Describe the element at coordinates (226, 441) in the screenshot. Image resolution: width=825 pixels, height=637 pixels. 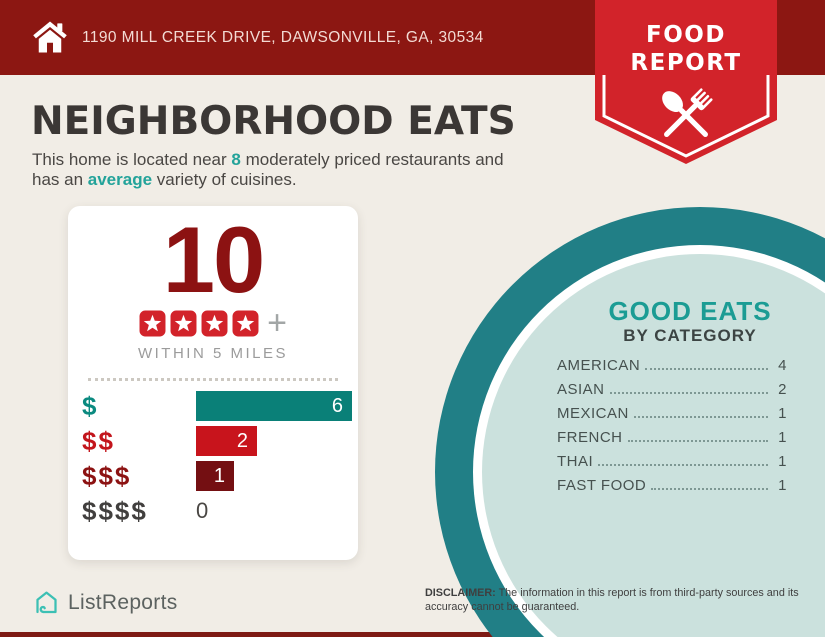
I see `bar: 2` at that location.